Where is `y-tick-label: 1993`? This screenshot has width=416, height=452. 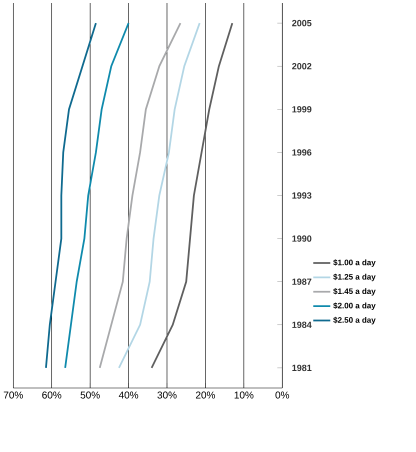
y-tick-label: 1993 is located at coordinates (302, 195).